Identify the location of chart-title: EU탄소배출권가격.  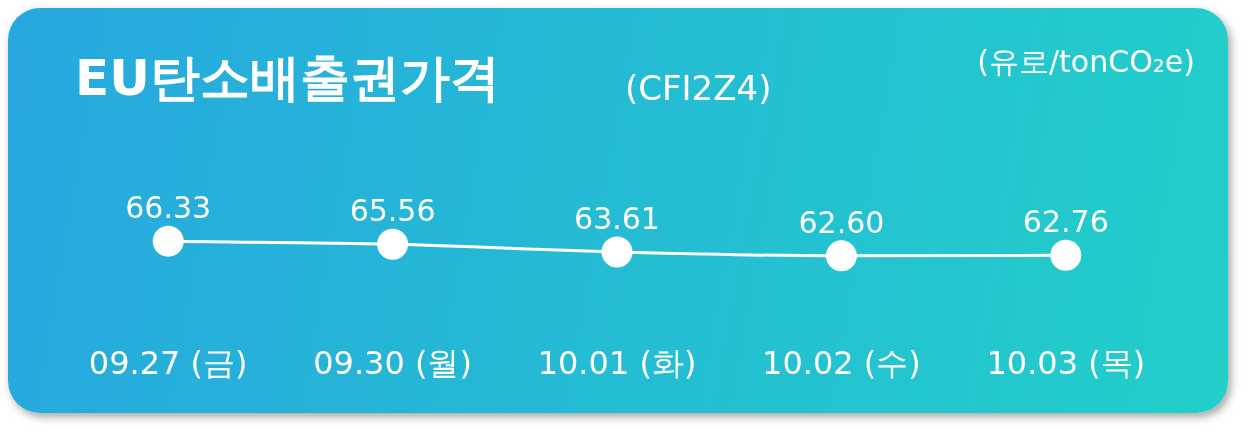
(287, 78).